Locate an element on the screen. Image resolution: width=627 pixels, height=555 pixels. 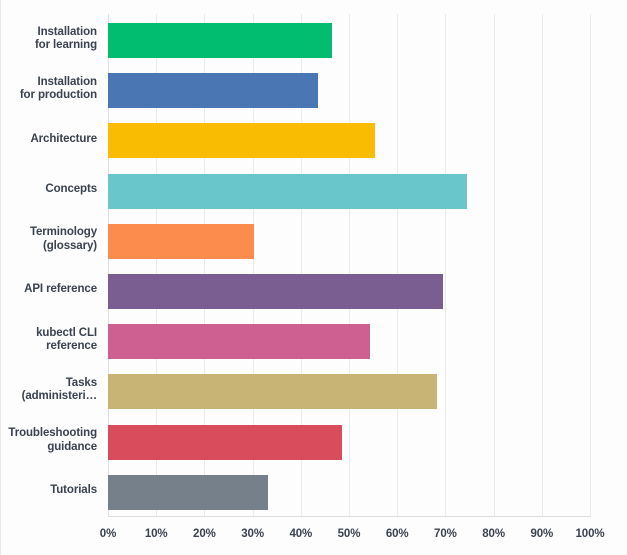
x-axis-line is located at coordinates (349, 516).